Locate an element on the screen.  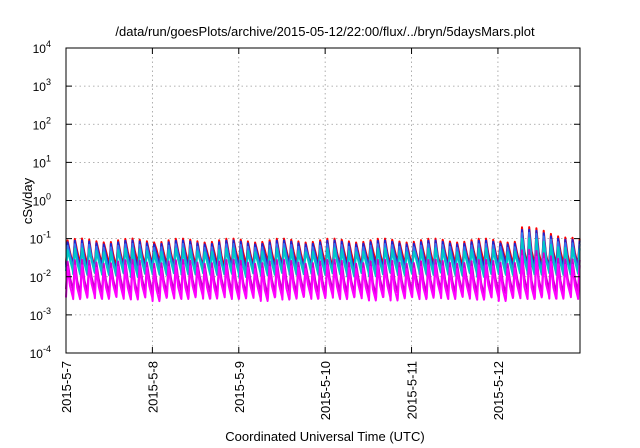
y-tick-label: 10⁻³ is located at coordinates (40, 314).